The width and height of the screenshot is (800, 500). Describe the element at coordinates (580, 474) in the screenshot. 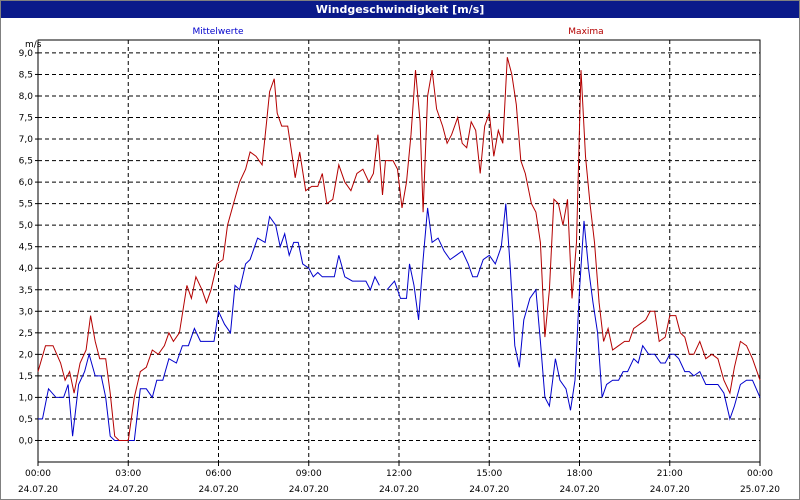

I see `x-tick-time: 18:00` at that location.